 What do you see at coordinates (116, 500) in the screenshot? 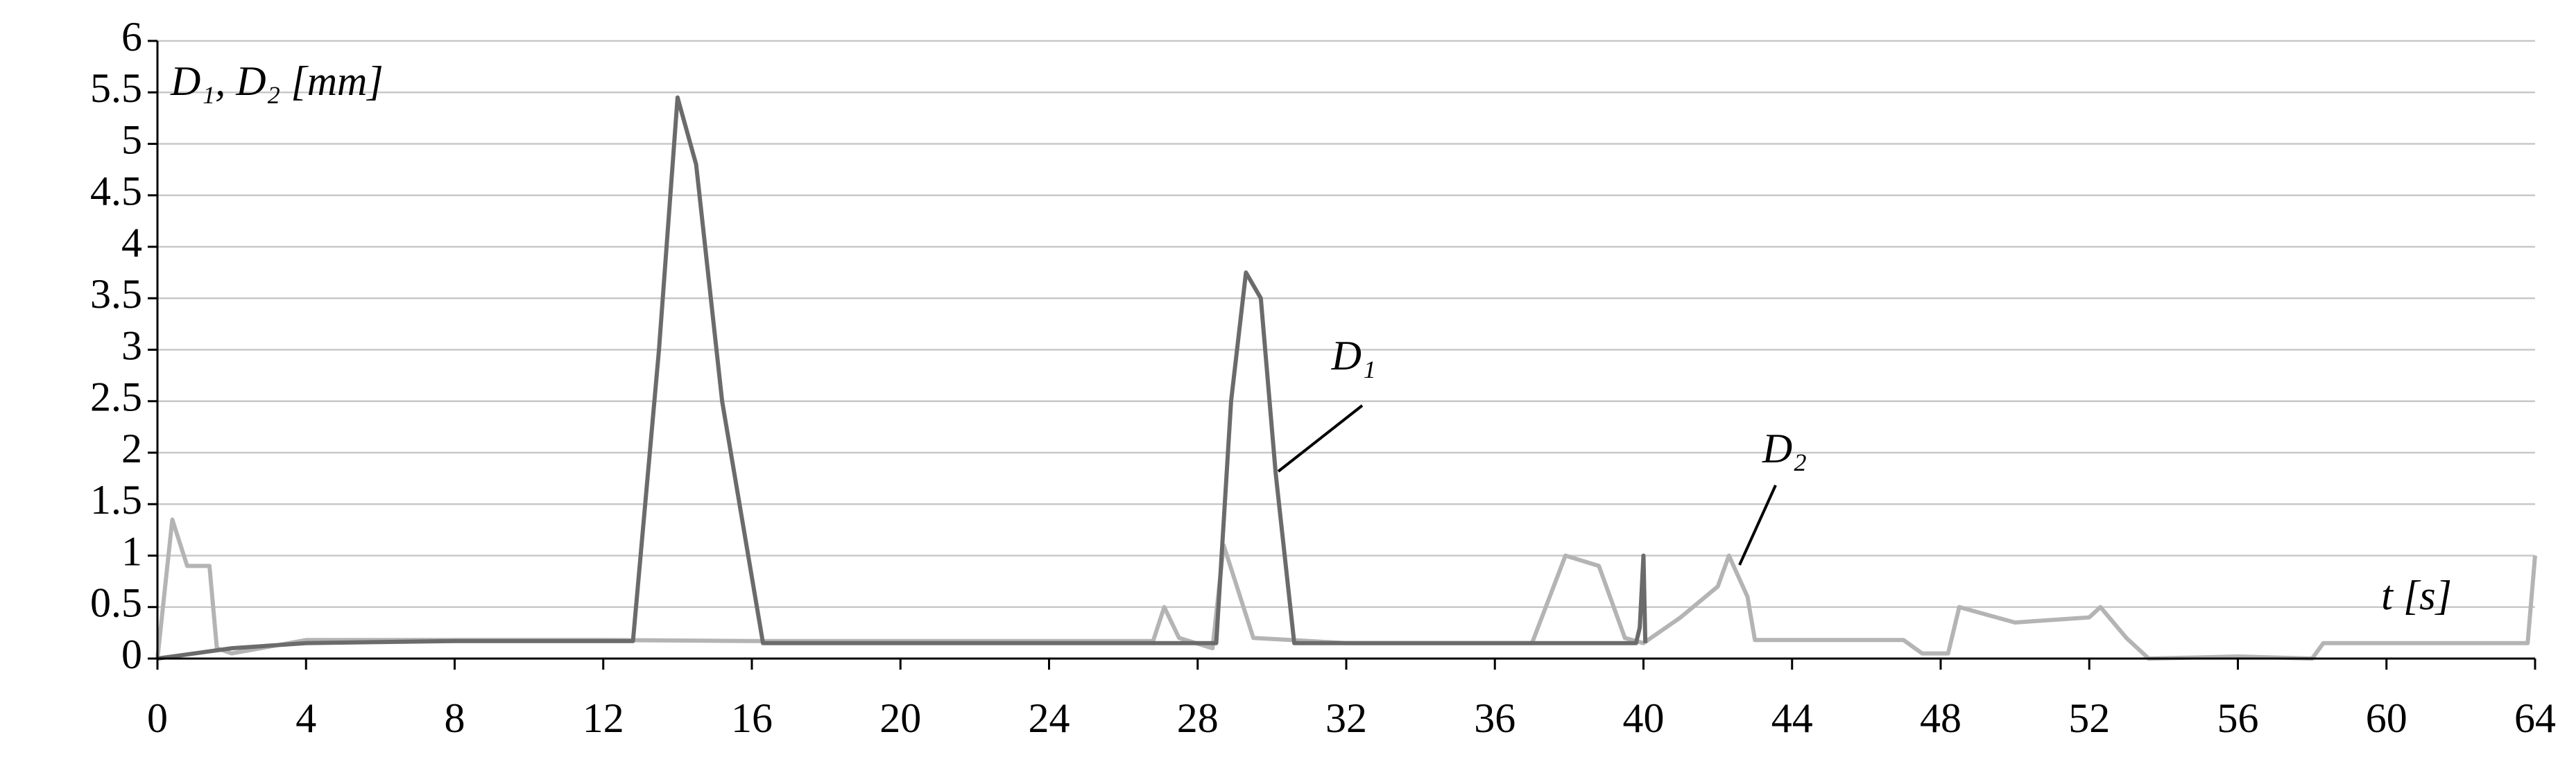
I see `y-tick-label: 1.5` at bounding box center [116, 500].